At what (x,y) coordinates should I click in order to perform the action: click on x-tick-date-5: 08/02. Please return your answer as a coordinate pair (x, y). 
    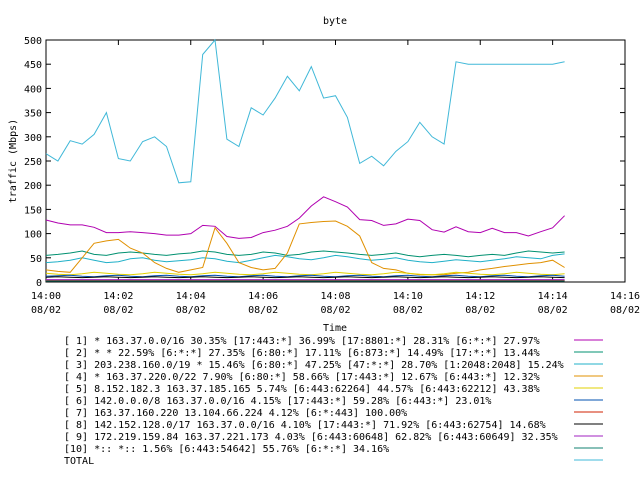
    Looking at the image, I should click on (408, 310).